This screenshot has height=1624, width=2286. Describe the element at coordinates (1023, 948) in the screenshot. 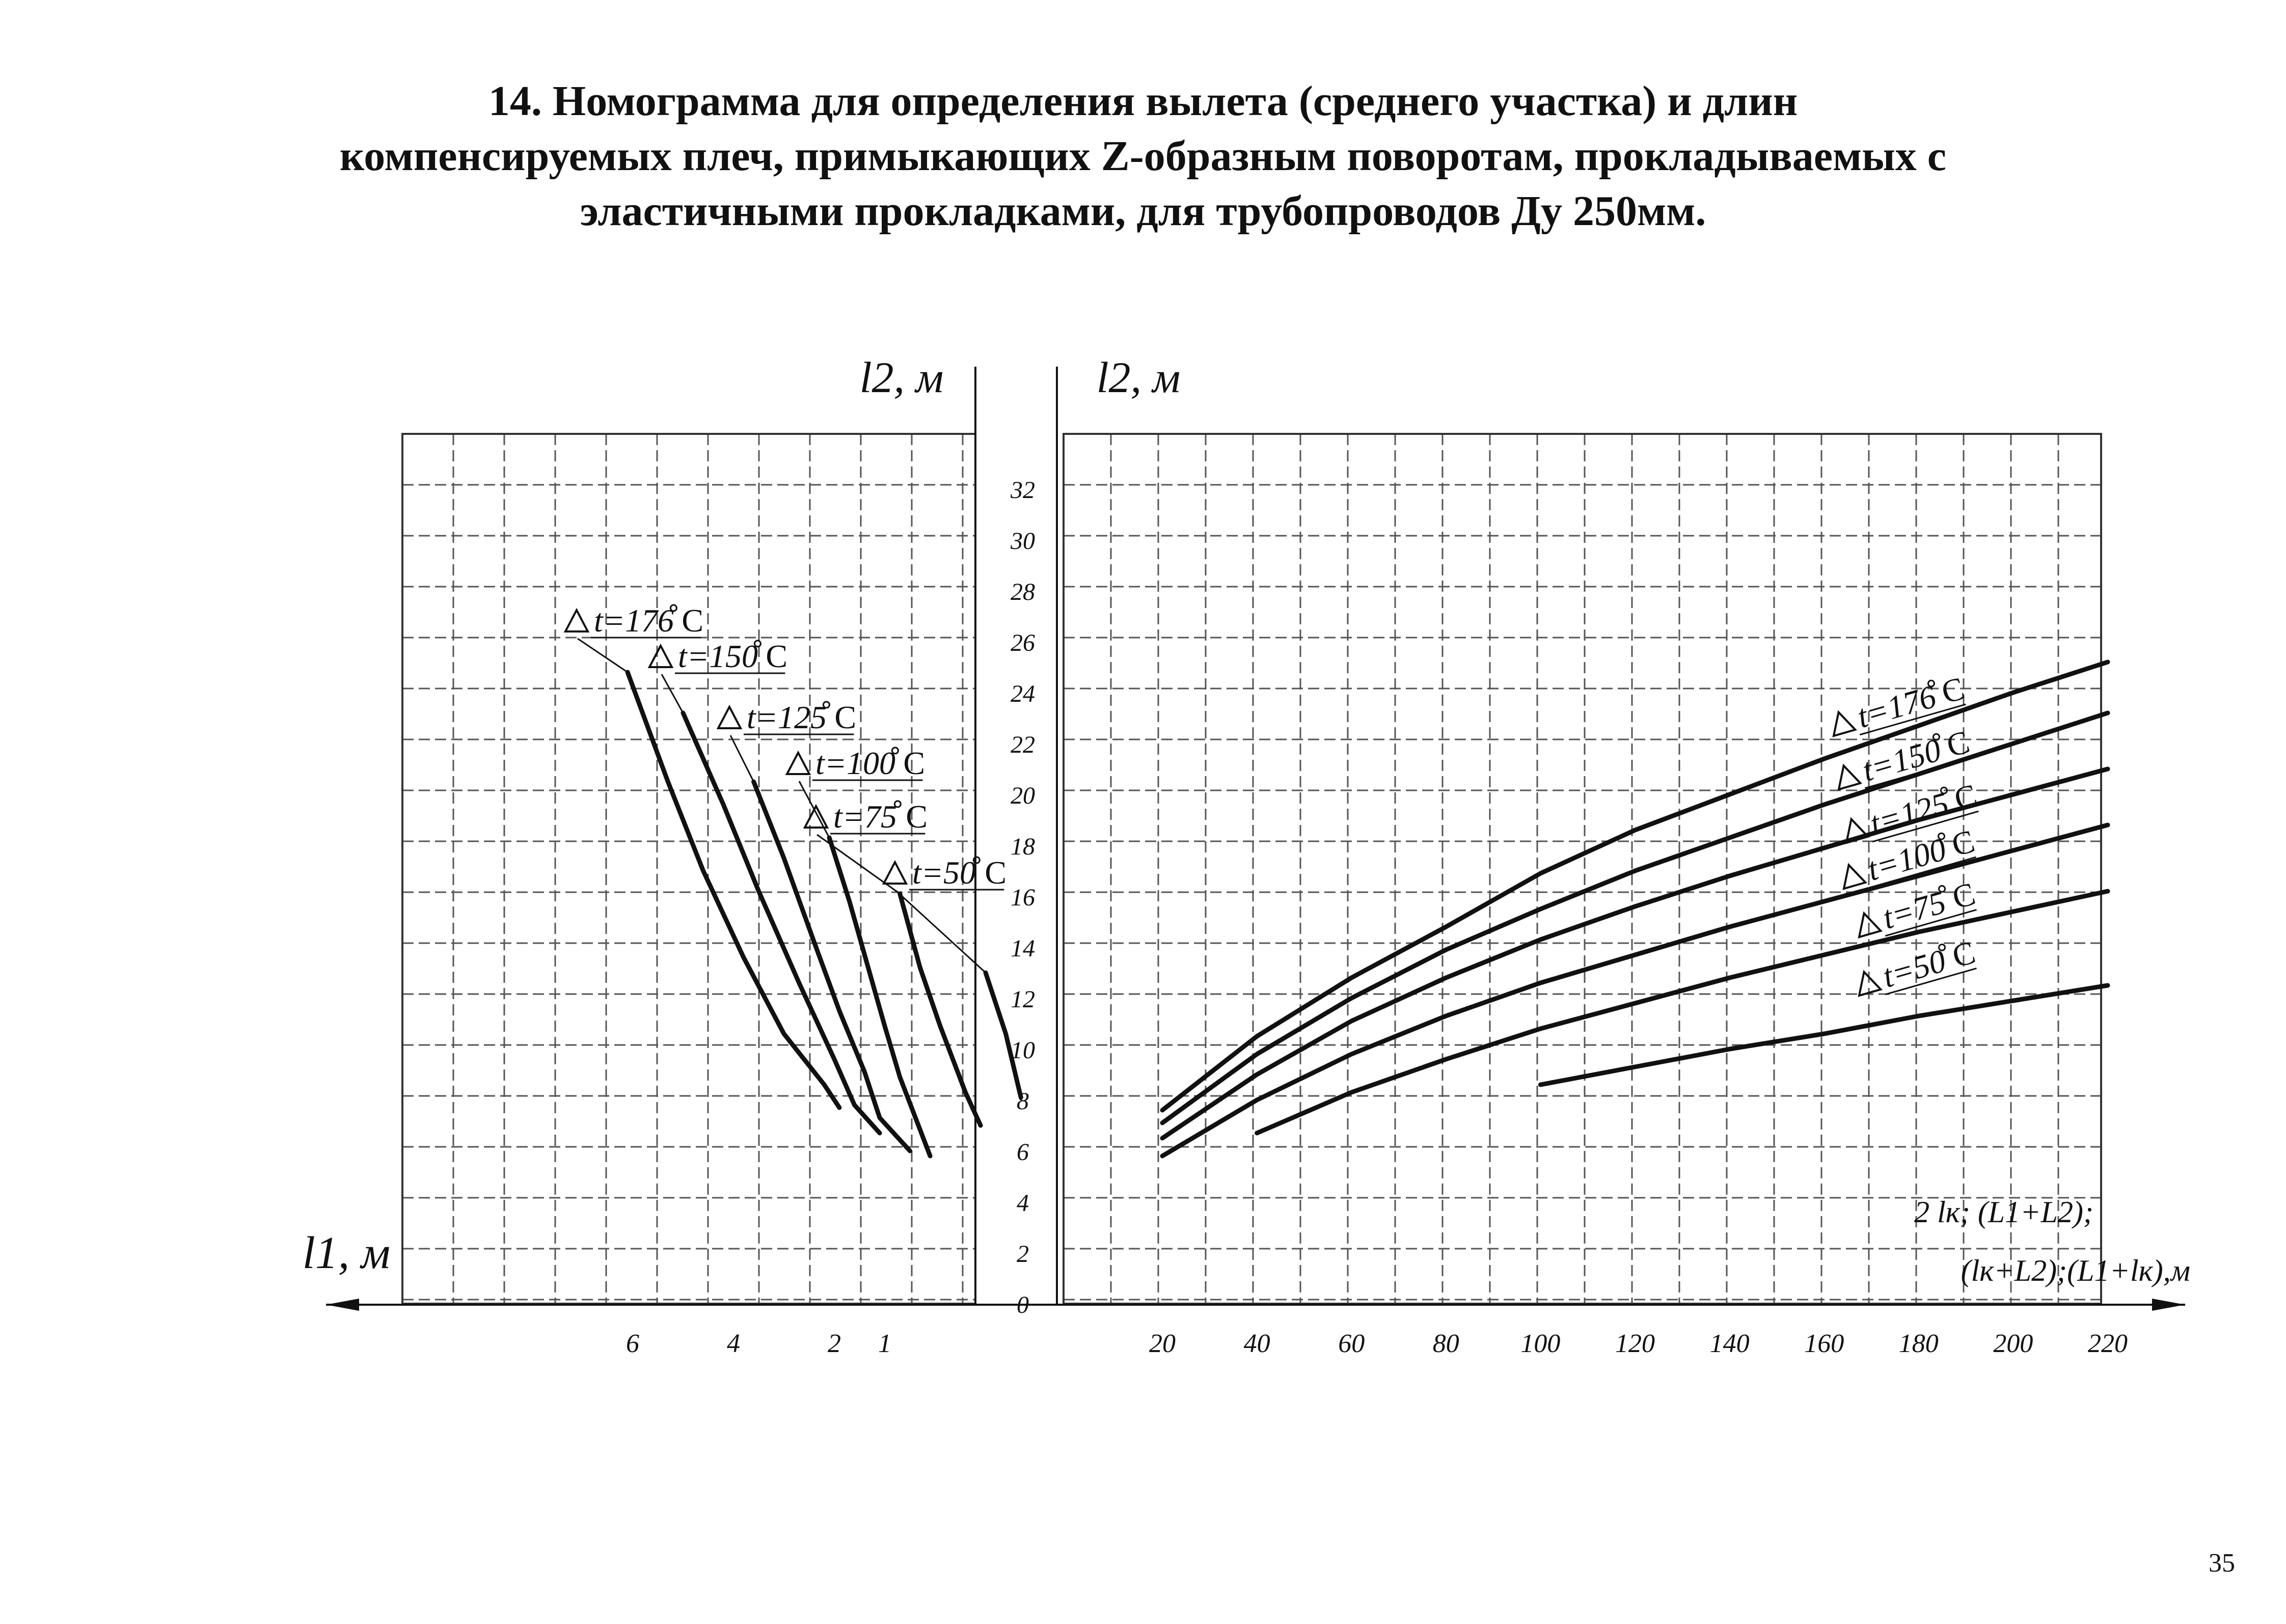

I see `y-tick-label: 14` at that location.